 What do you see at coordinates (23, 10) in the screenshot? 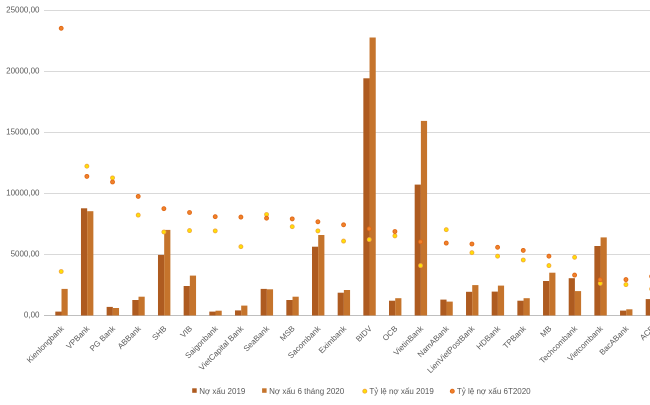
I see `svg-text: 25000,00` at bounding box center [23, 10].